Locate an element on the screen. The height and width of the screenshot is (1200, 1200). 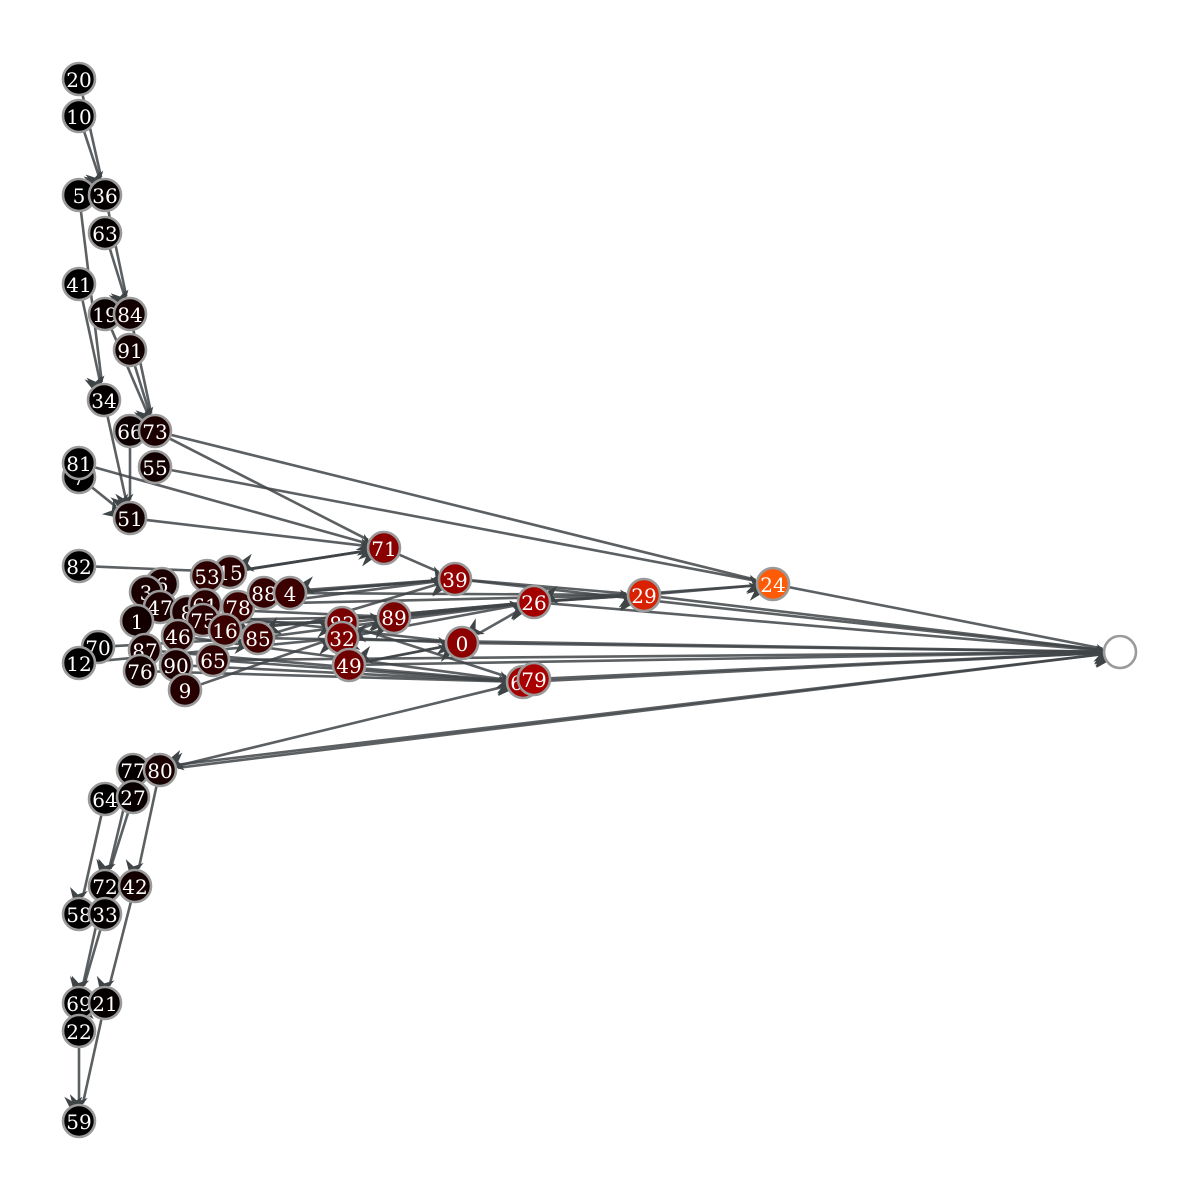
node-label-65: 65 is located at coordinates (212, 661).